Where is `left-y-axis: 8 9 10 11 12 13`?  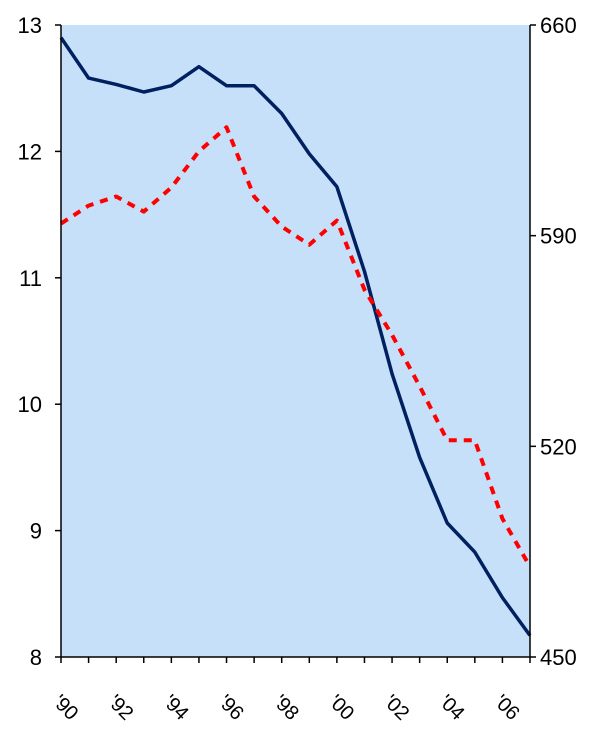 left-y-axis: 8 9 10 11 12 13 is located at coordinates (39, 341).